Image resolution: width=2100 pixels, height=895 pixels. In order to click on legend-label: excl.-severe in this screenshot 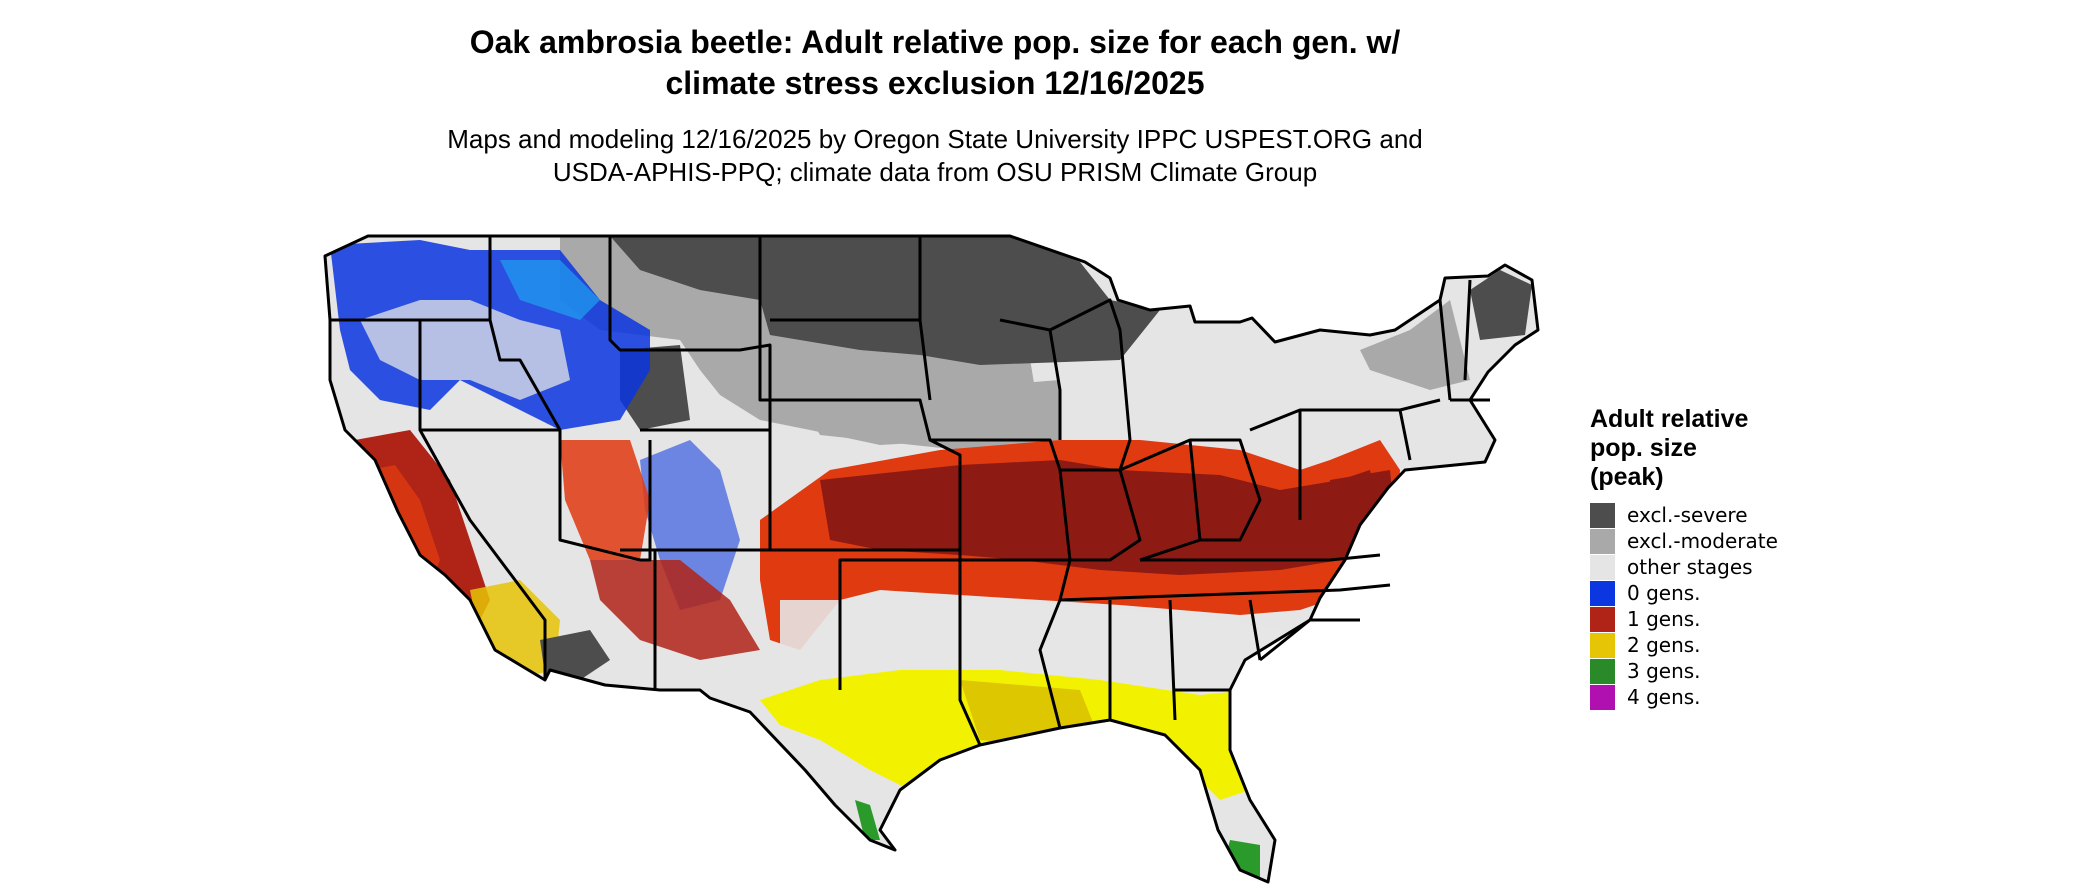, I will do `click(1687, 515)`.